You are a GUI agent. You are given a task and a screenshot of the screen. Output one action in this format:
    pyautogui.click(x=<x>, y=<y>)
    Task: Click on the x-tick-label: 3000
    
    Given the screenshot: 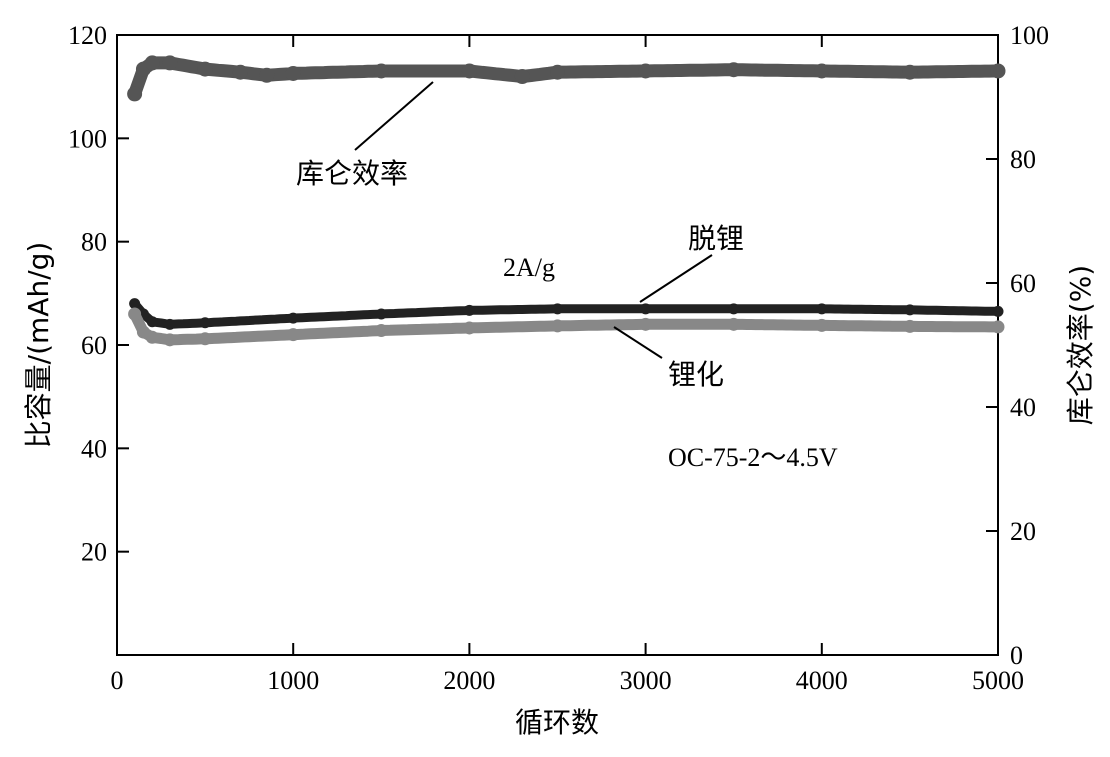 What is the action you would take?
    pyautogui.click(x=646, y=680)
    